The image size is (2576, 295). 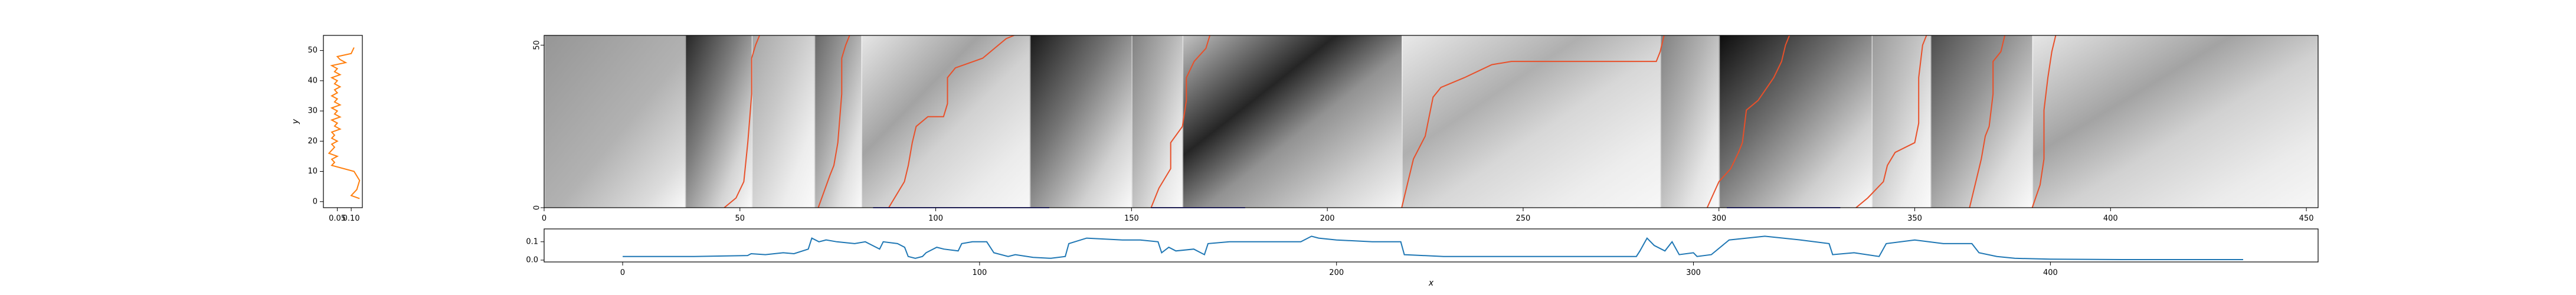 I want to click on heatmap-x-tick-label: 100, so click(x=935, y=218).